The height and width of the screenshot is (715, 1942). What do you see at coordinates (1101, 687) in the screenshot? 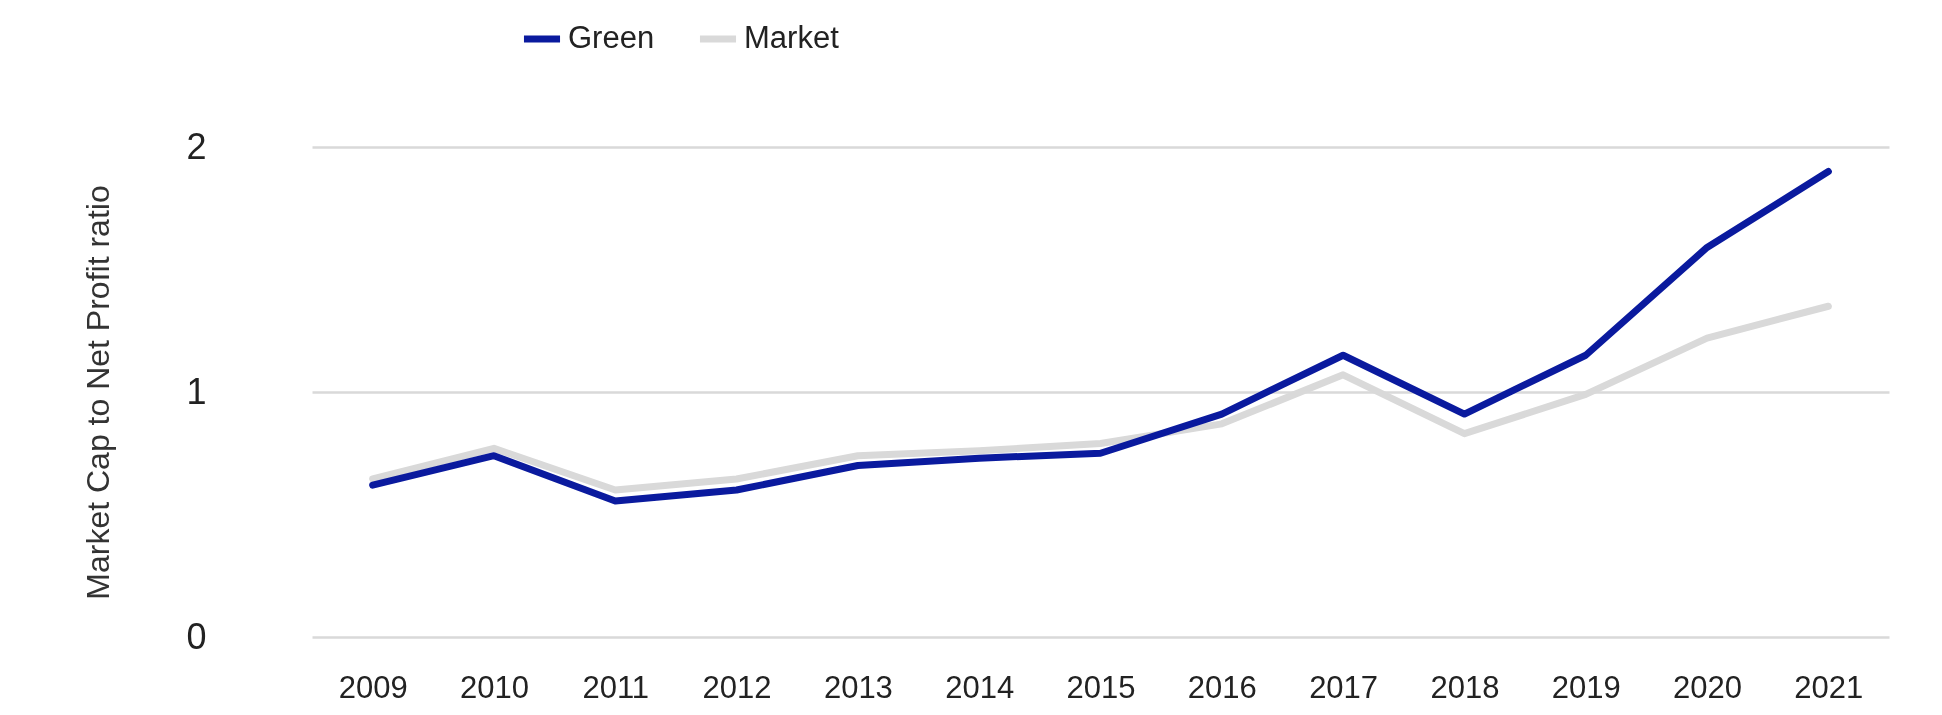
I see `x-tick-label: 2015` at bounding box center [1101, 687].